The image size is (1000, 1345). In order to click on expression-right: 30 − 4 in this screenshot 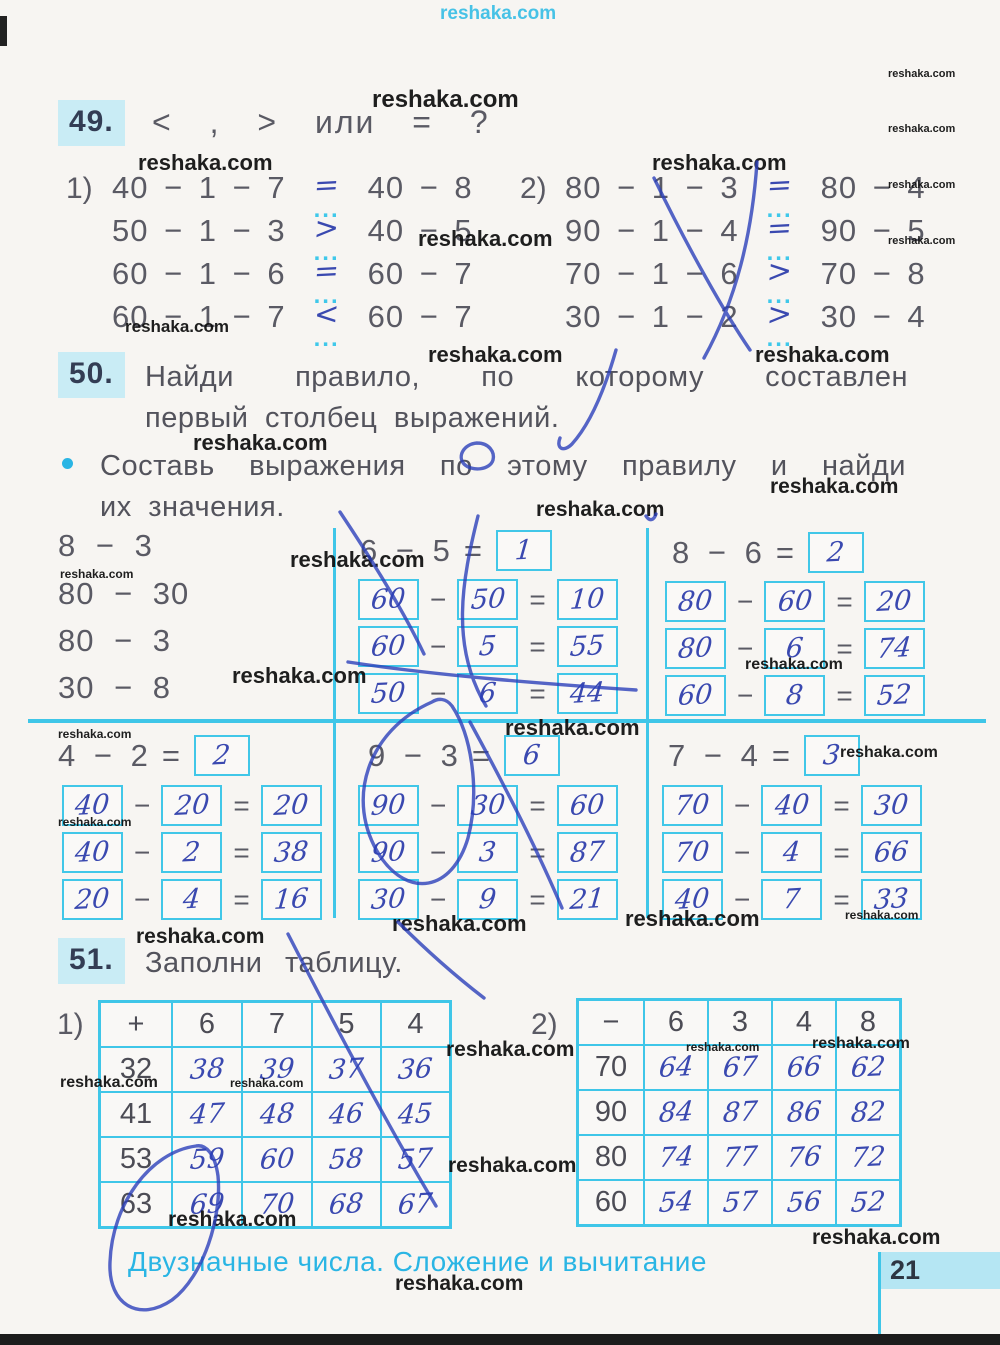, I will do `click(873, 316)`.